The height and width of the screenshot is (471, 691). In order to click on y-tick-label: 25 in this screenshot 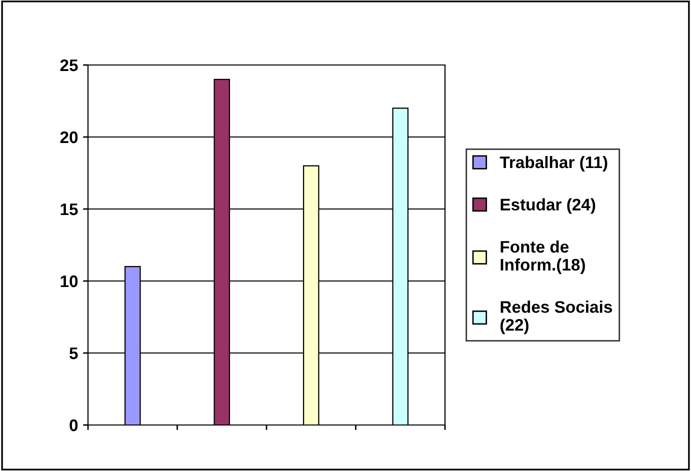, I will do `click(69, 65)`.